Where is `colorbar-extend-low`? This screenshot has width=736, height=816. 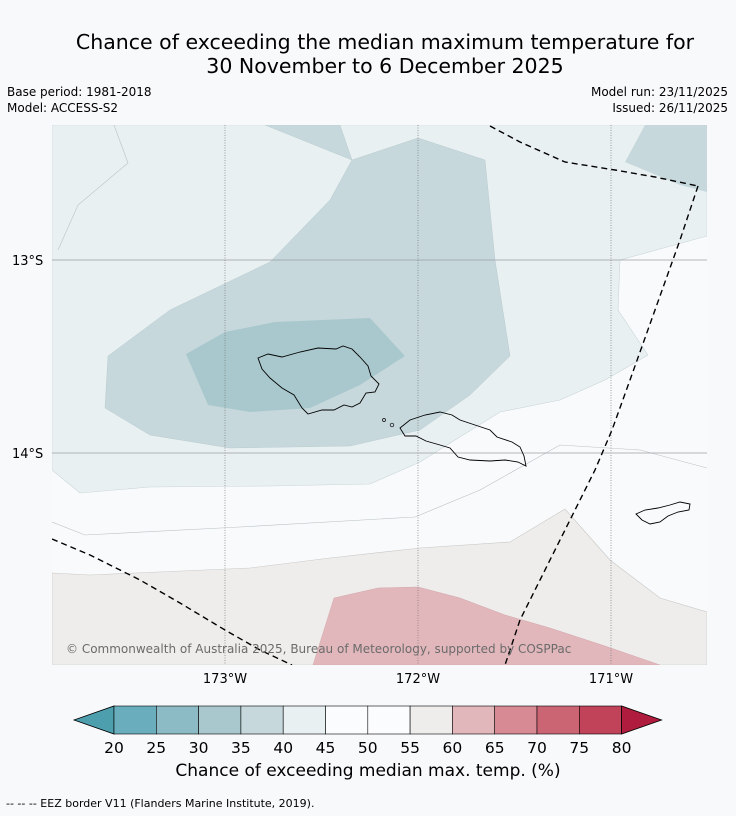 colorbar-extend-low is located at coordinates (93, 720).